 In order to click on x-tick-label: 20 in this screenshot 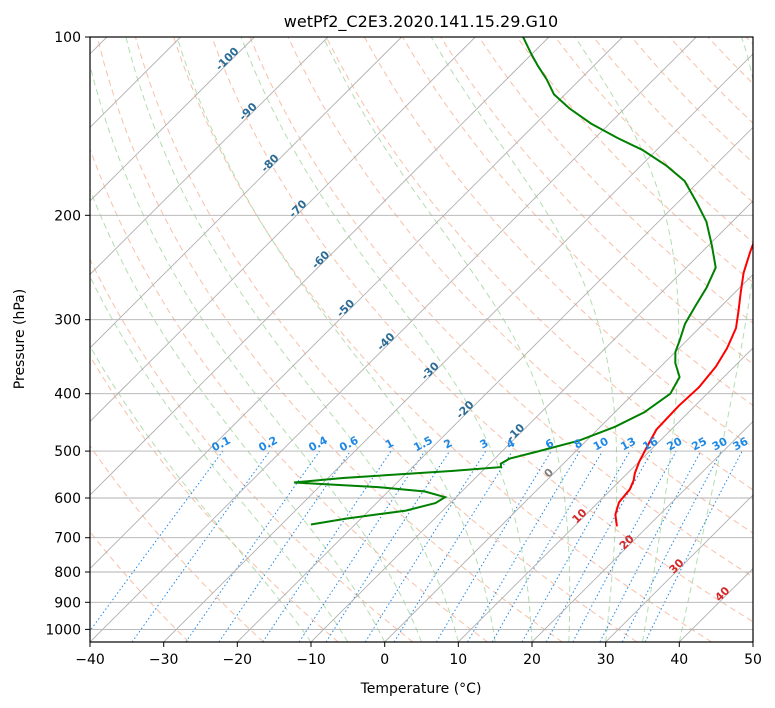, I will do `click(532, 660)`.